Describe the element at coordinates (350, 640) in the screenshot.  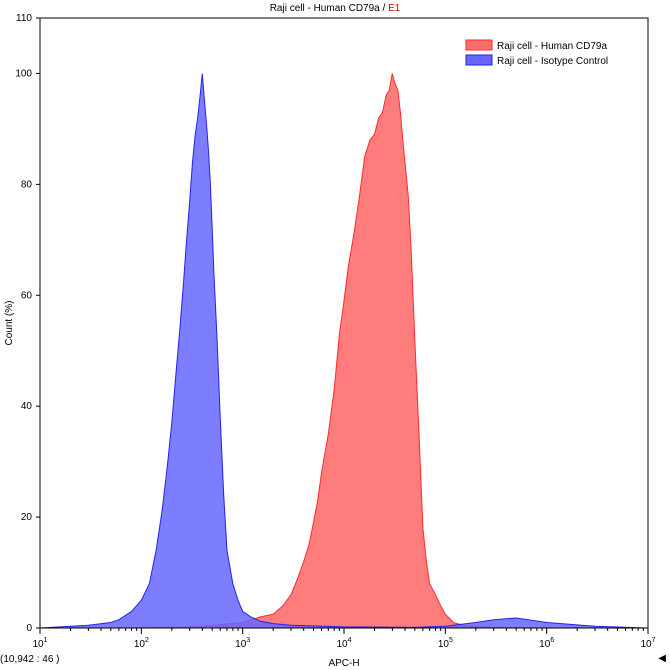
I see `x-tick-exponent: 4` at that location.